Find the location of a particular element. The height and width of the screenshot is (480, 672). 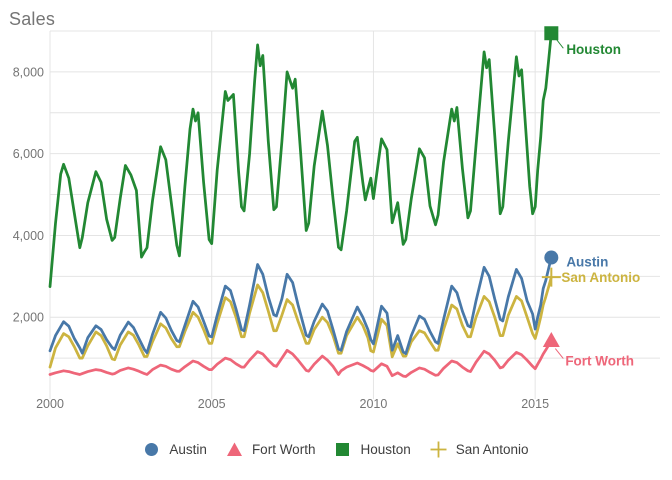

chart-title: Sales is located at coordinates (32, 19).